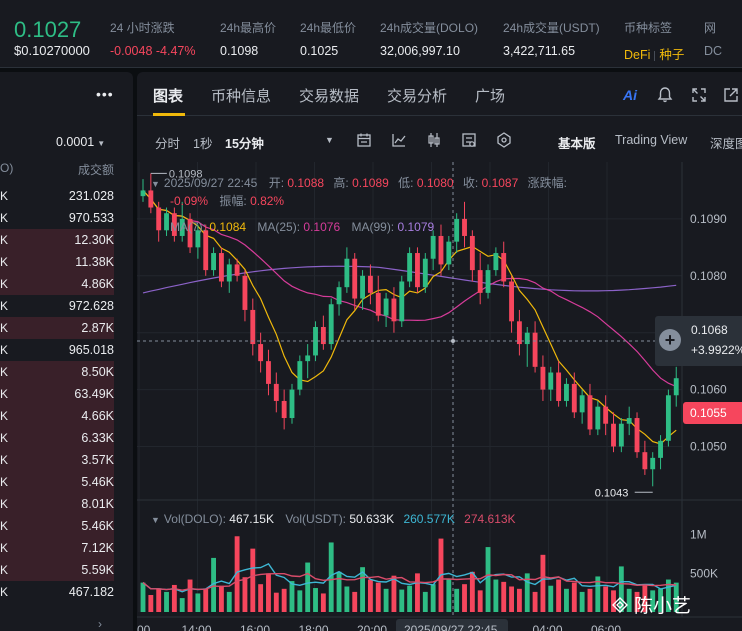 This screenshot has height=631, width=742. Describe the element at coordinates (539, 51) in the screenshot. I see `stat-value: 3,422,711.65` at that location.